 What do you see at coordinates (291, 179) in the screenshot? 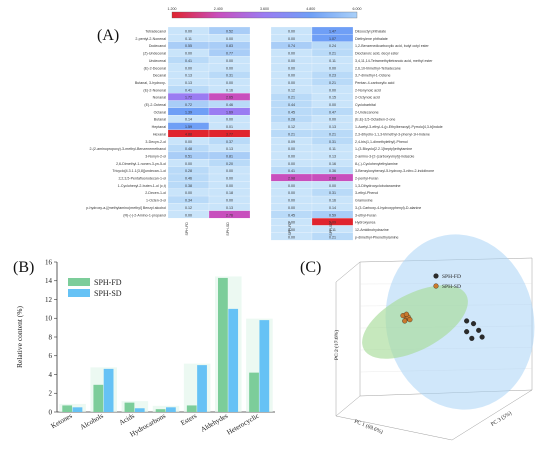
I see `heatmap-cell-value: 2.98` at bounding box center [291, 179].